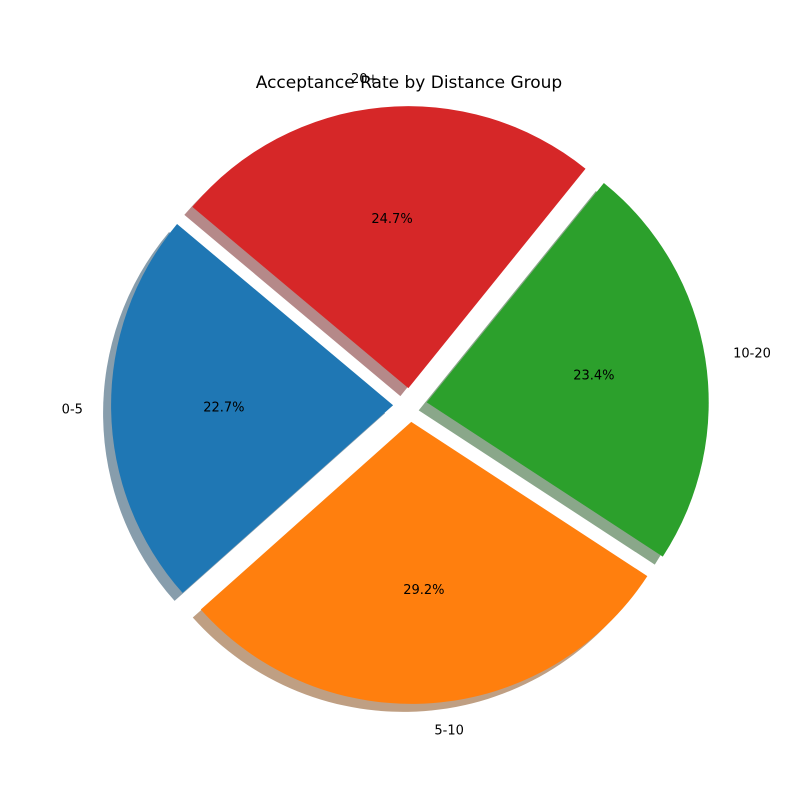  Describe the element at coordinates (409, 83) in the screenshot. I see `chart-title: Acceptance Rate by Distance Group` at that location.